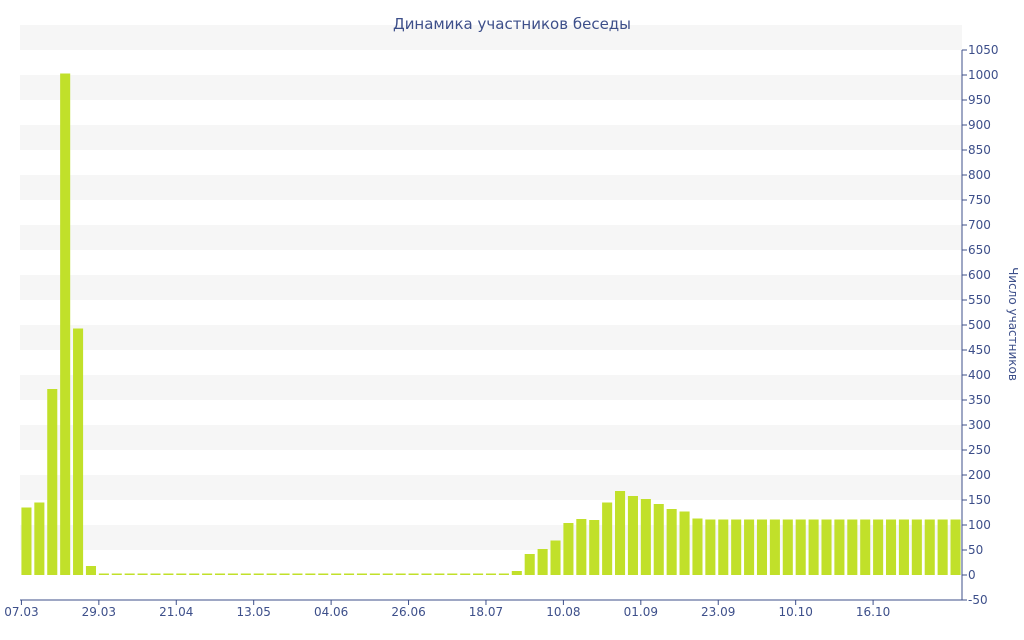 The width and height of the screenshot is (1024, 640). Describe the element at coordinates (972, 575) in the screenshot. I see `y-tick-label: 0` at that location.